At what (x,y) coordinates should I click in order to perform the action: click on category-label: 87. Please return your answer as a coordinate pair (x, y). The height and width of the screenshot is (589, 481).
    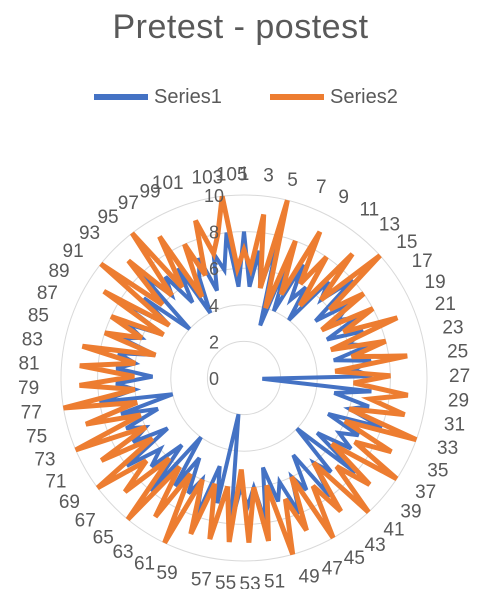
    Looking at the image, I should click on (47, 293).